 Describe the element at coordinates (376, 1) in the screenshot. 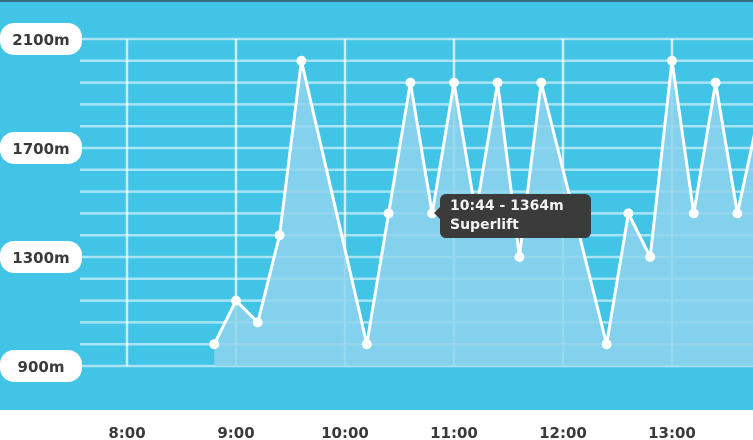

I see `top-border` at that location.